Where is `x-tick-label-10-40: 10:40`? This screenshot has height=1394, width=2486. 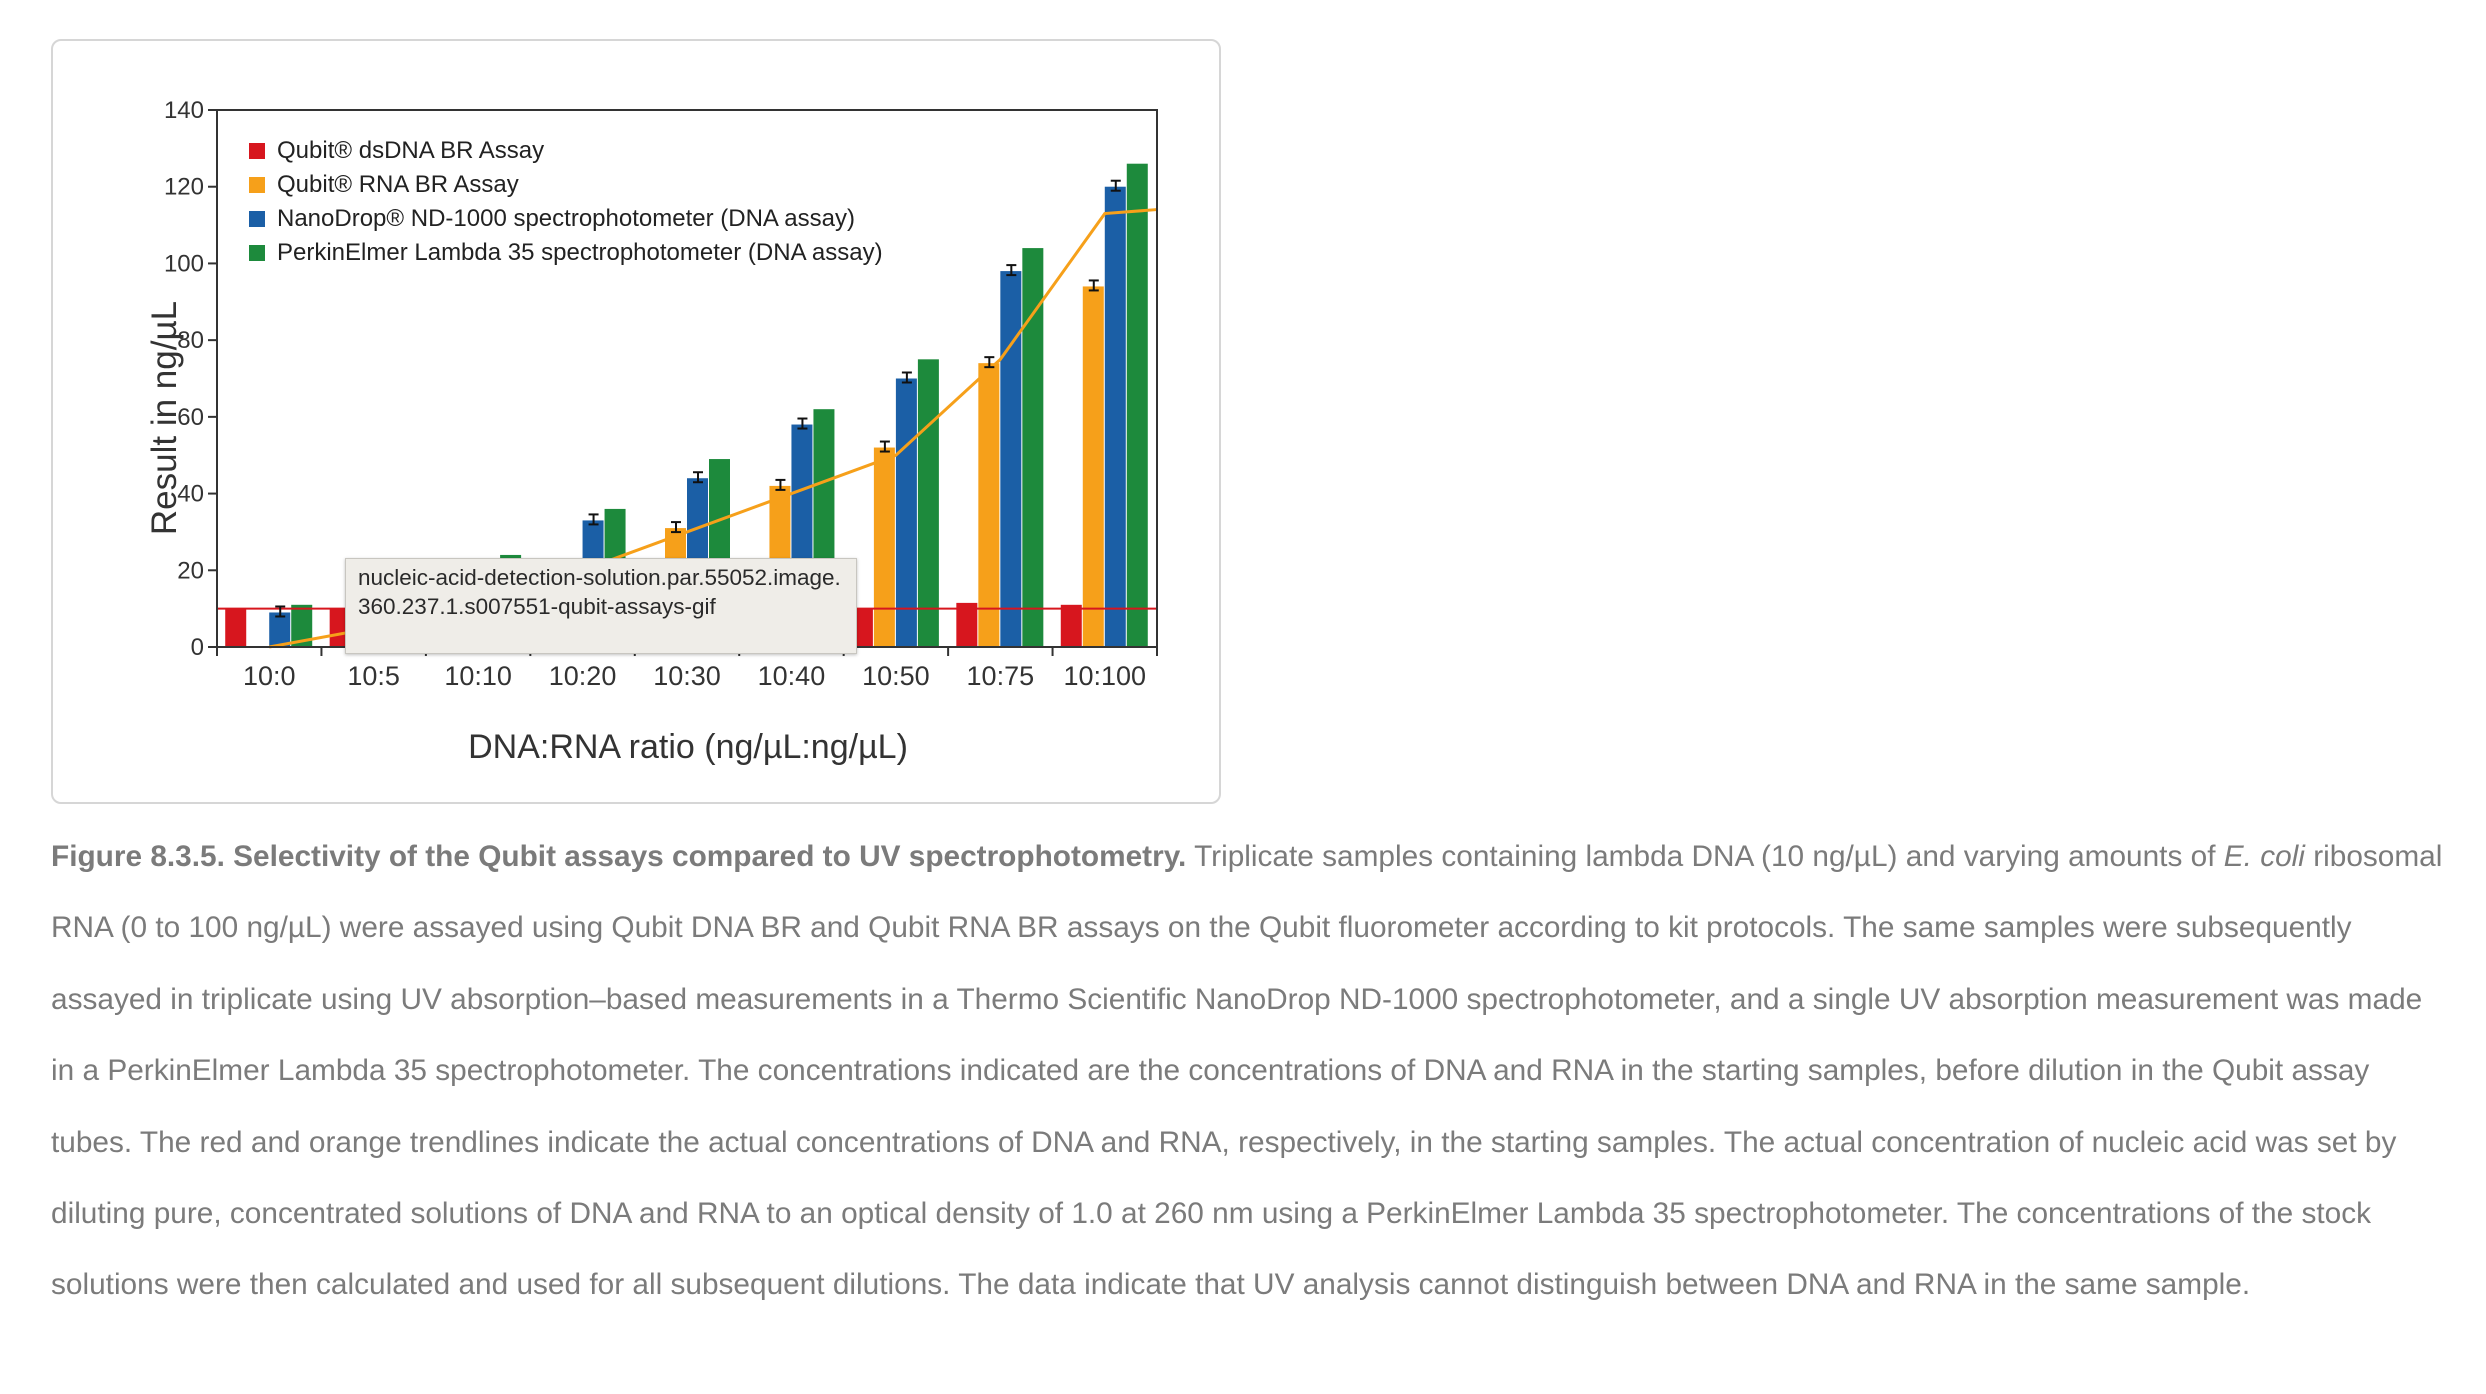 x-tick-label-10-40: 10:40 is located at coordinates (792, 676).